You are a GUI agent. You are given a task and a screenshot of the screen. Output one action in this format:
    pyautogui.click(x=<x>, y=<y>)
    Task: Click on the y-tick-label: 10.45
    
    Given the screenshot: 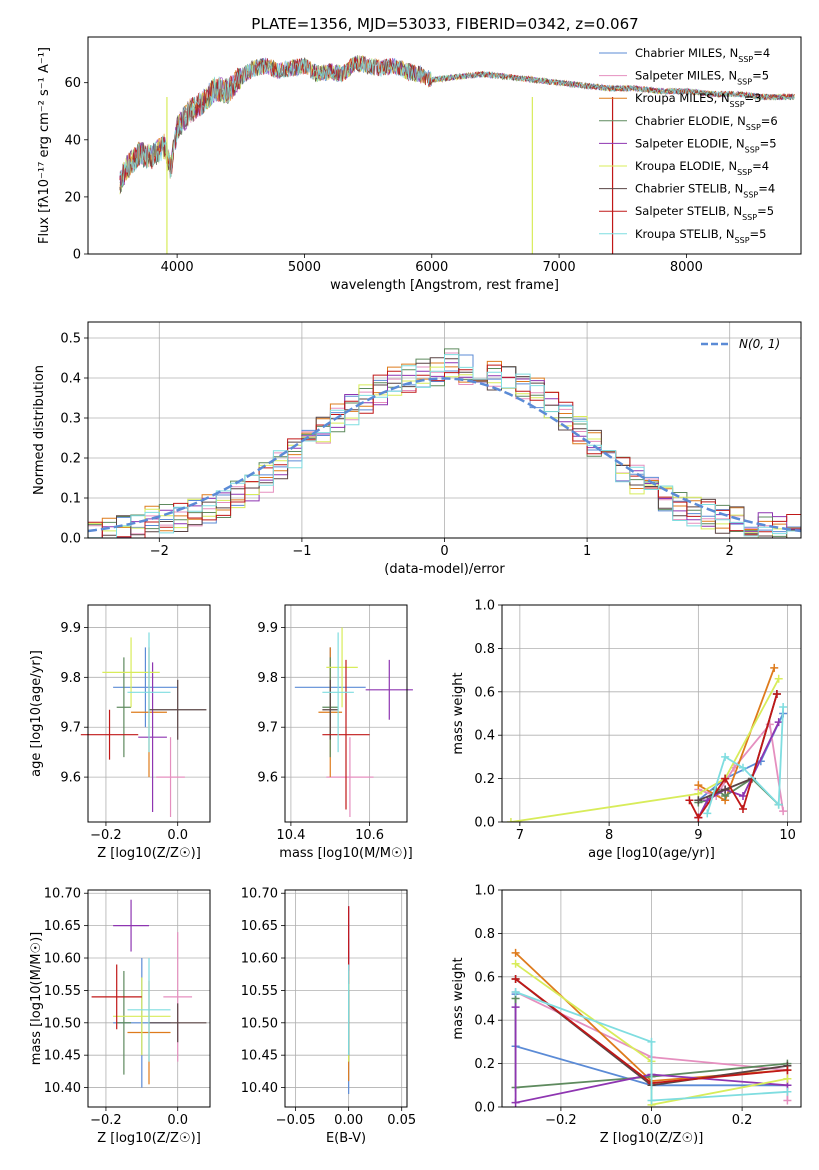 What is the action you would take?
    pyautogui.click(x=259, y=1056)
    